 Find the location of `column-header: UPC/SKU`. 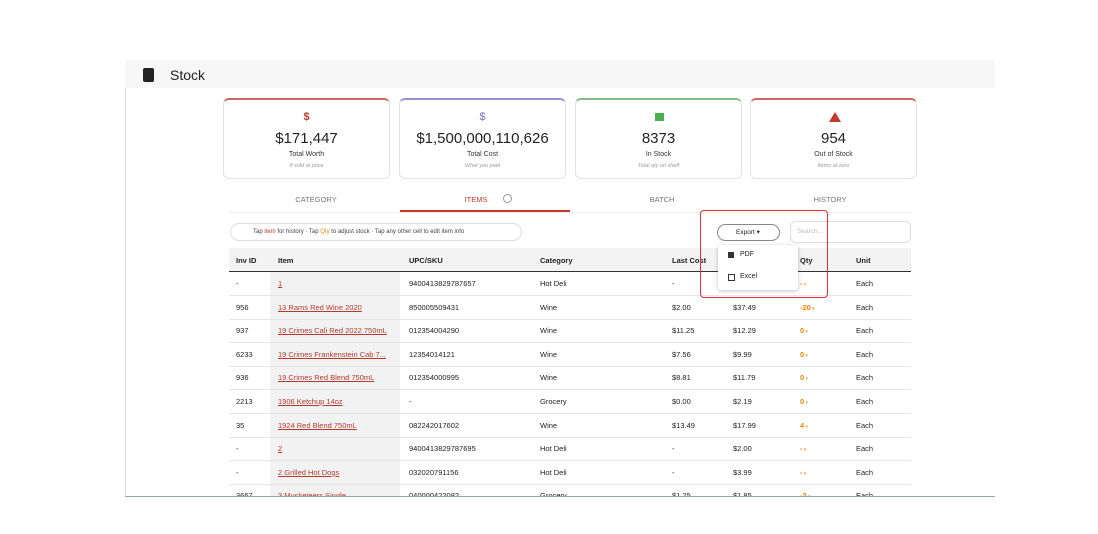

column-header: UPC/SKU is located at coordinates (426, 260).